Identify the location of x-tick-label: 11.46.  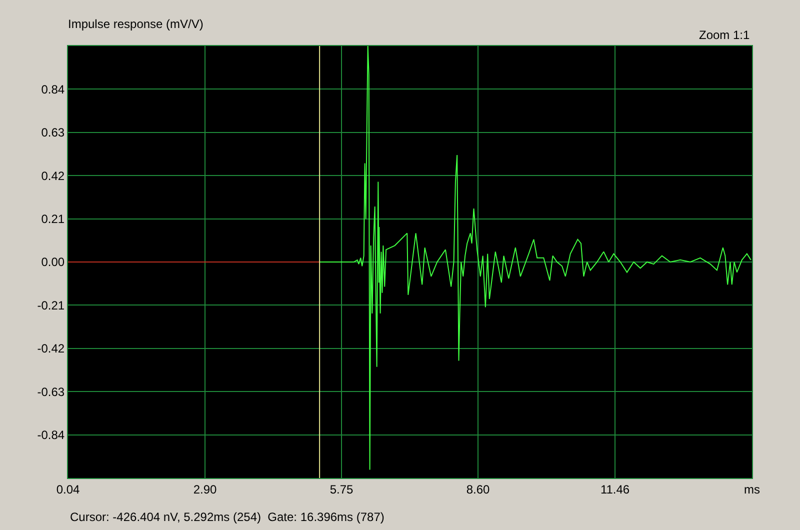
(615, 489).